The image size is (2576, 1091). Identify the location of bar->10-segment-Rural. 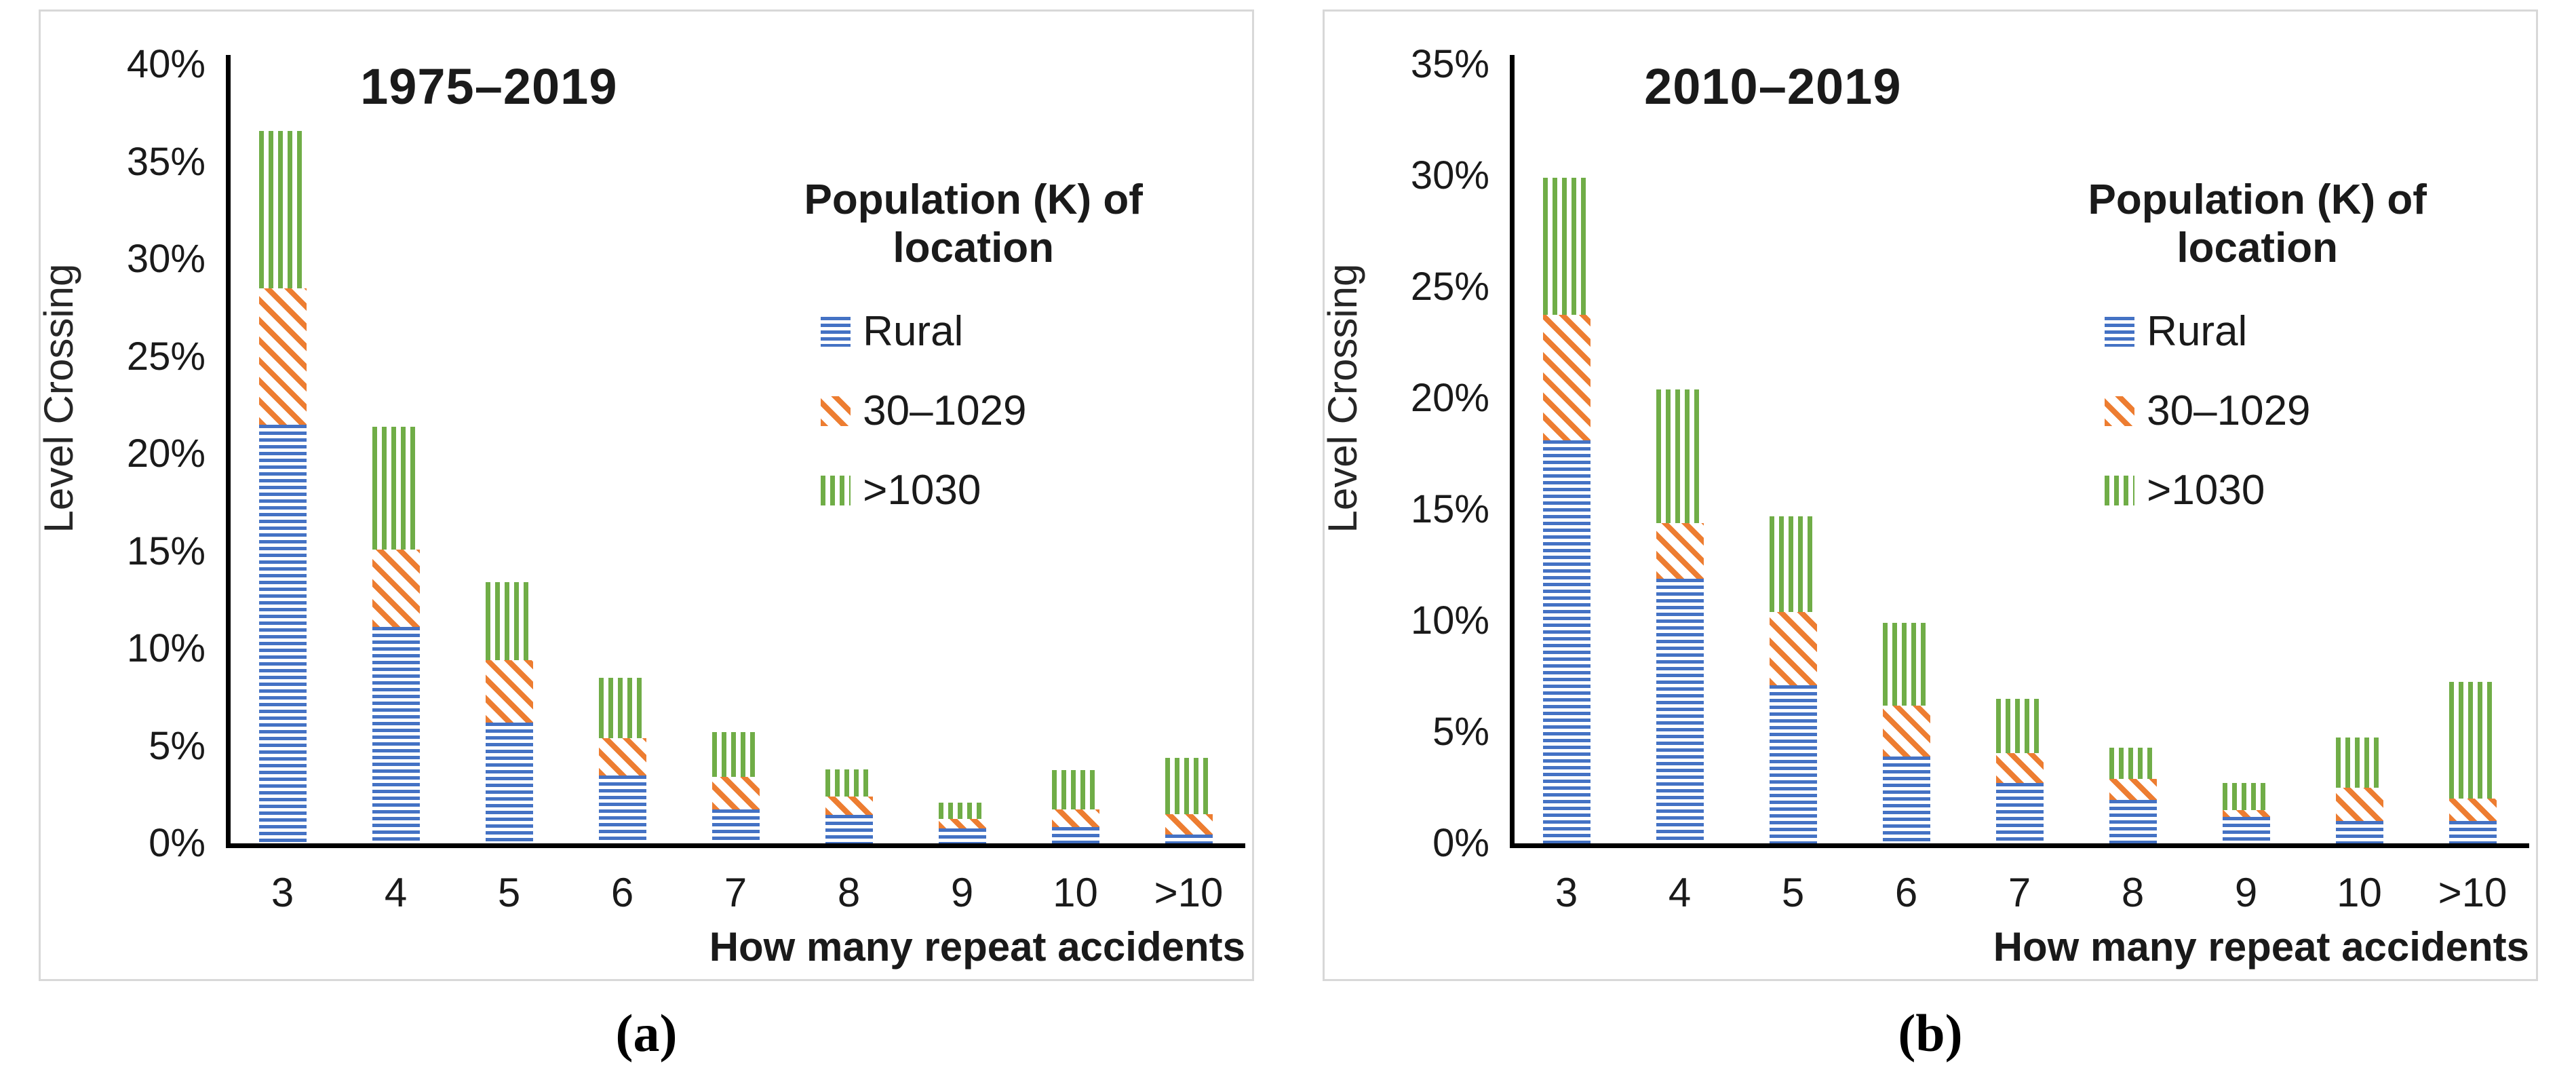
(2472, 832).